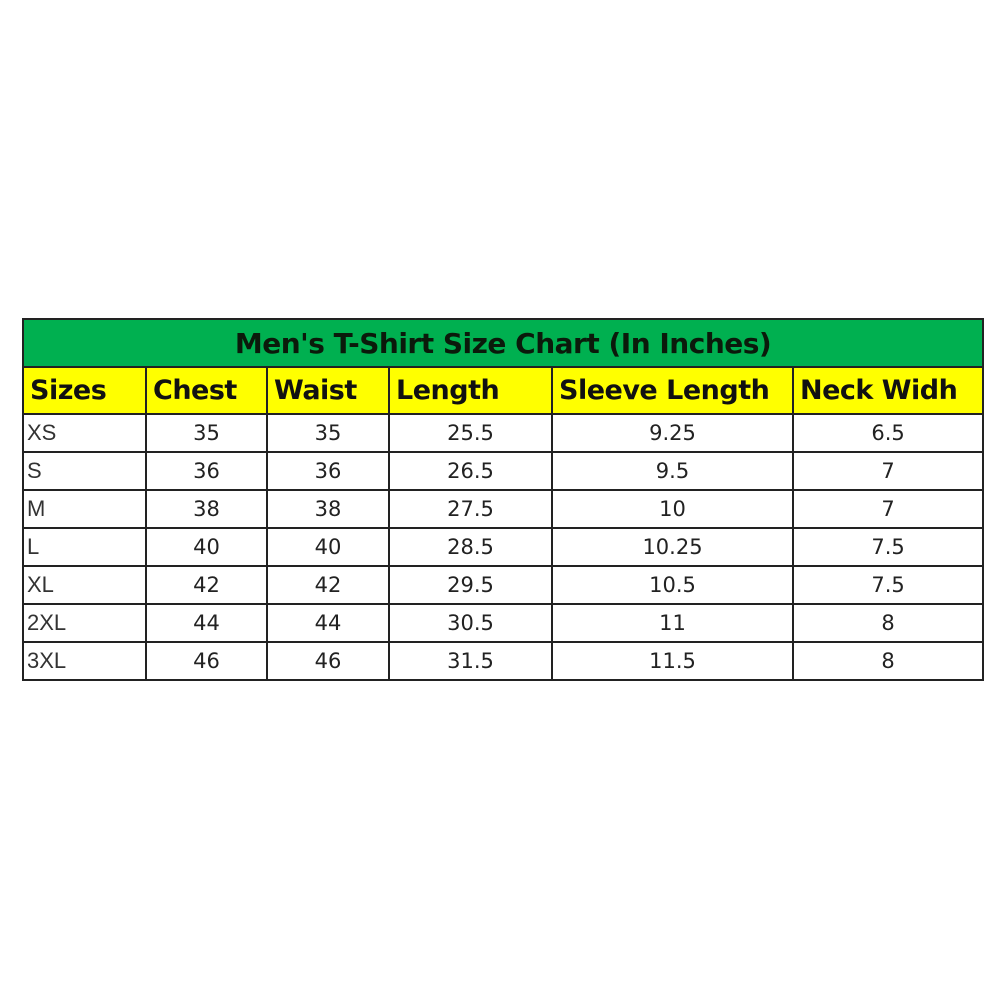 The image size is (1000, 1000). What do you see at coordinates (672, 390) in the screenshot?
I see `column-header: Sleeve Length` at bounding box center [672, 390].